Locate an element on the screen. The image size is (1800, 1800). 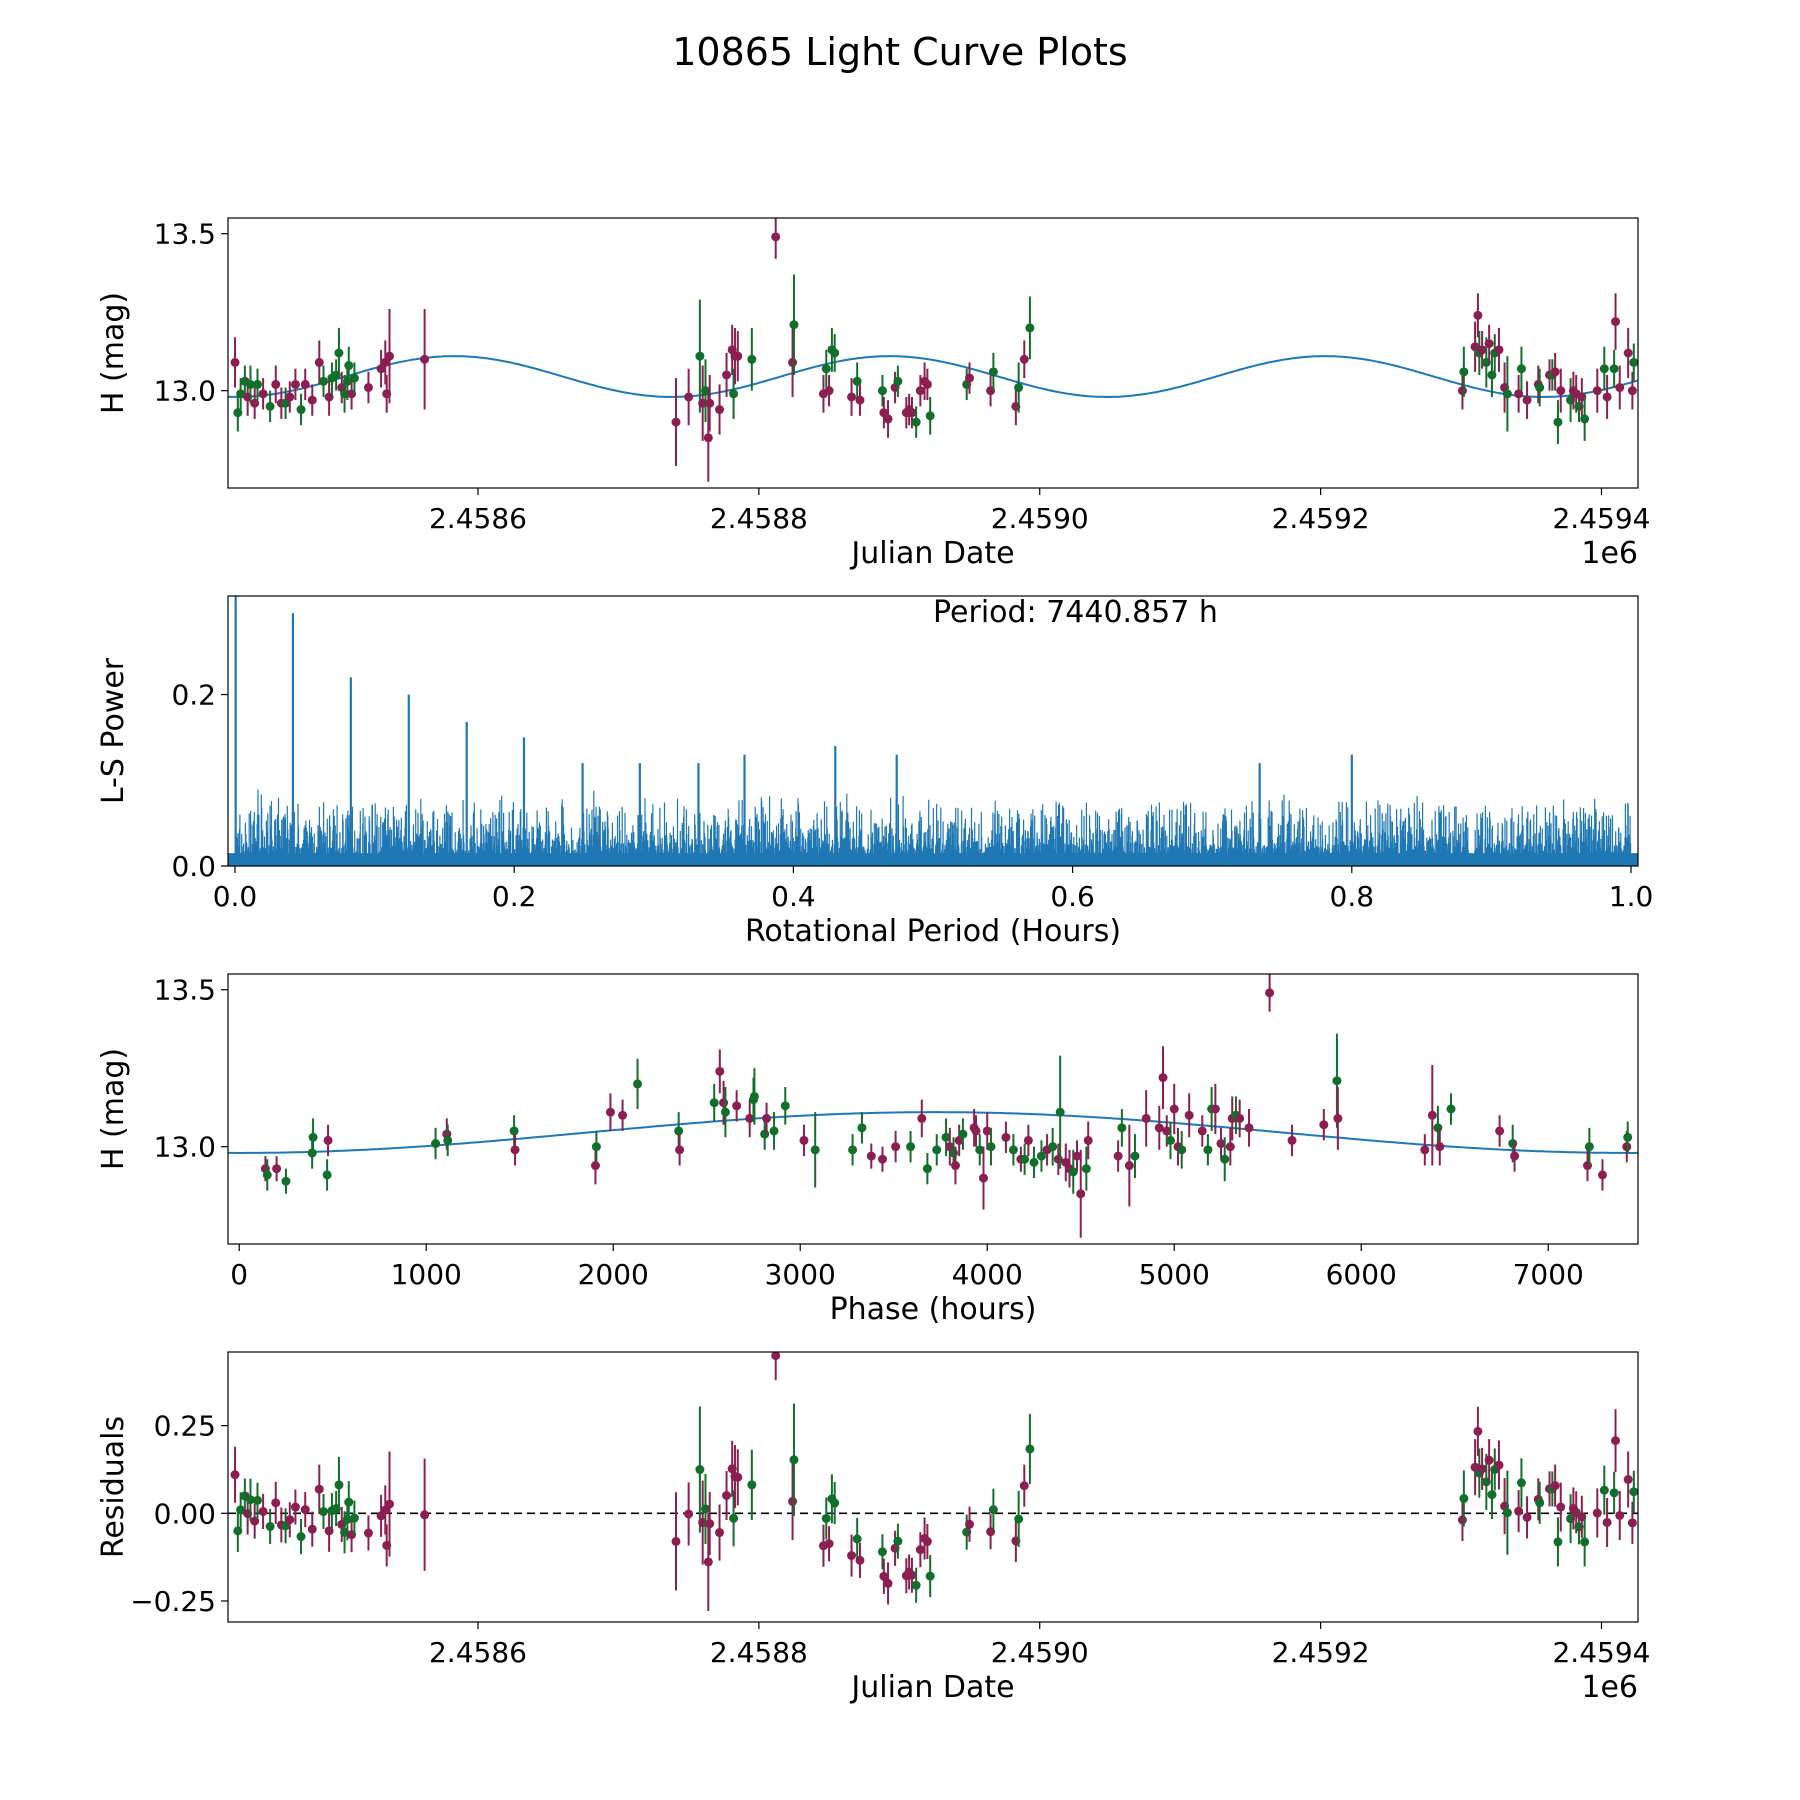
x-axis-offset-label: 1e6 is located at coordinates (1609, 553).